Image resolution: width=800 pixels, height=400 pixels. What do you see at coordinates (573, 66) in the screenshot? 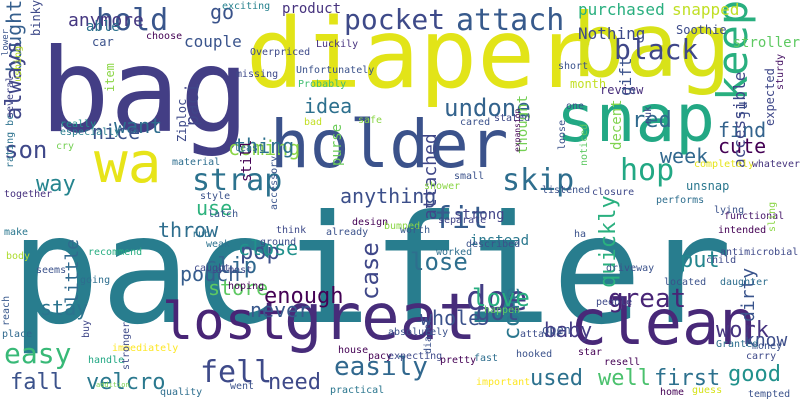
I see `word-short: short` at bounding box center [573, 66].